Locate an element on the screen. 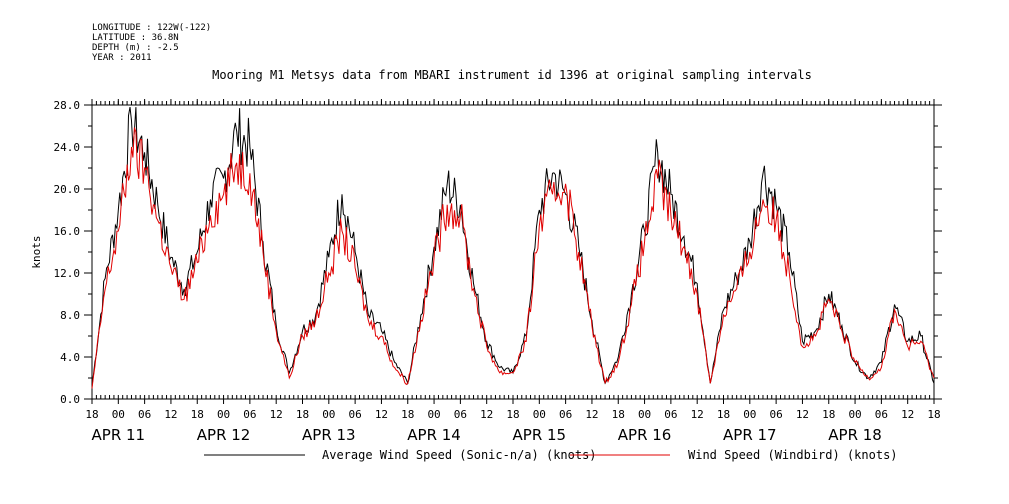  meta-longitude: LONGITUDE : 122W(-122) is located at coordinates (151, 28).